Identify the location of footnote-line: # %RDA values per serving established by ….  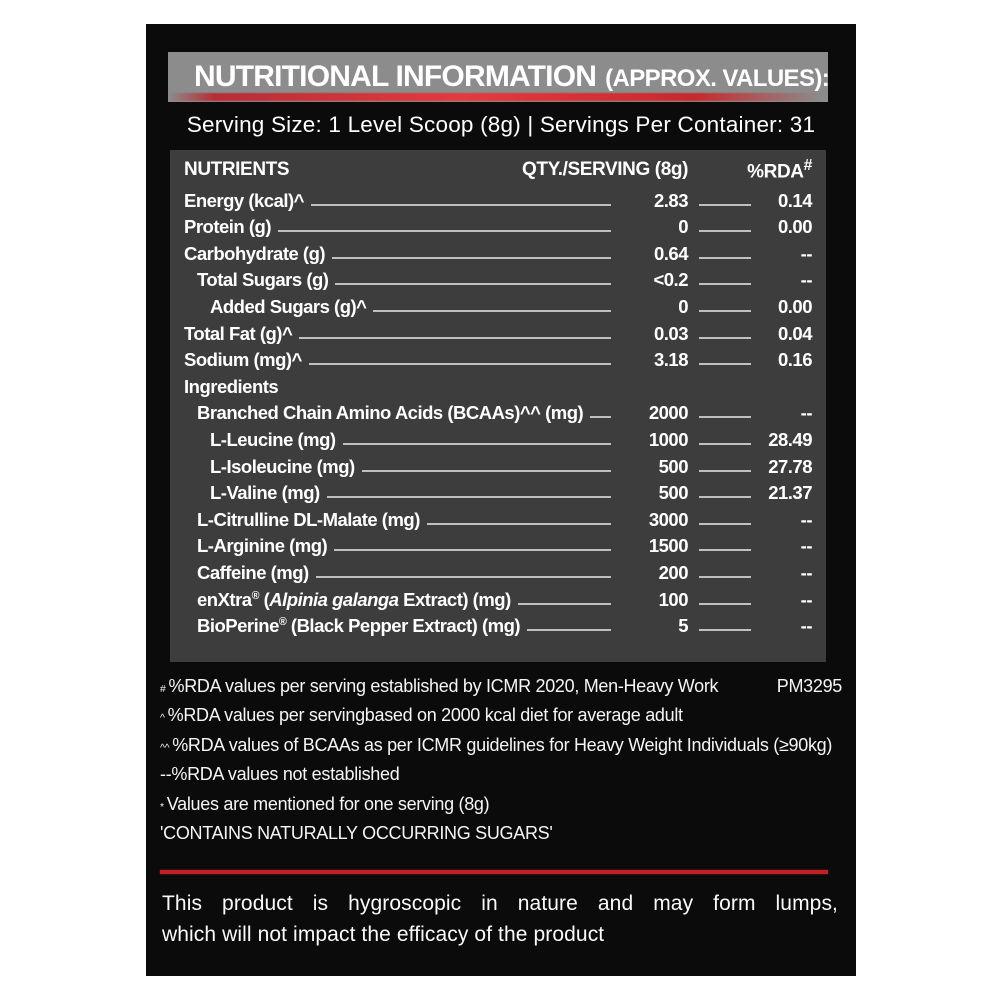
(501, 686).